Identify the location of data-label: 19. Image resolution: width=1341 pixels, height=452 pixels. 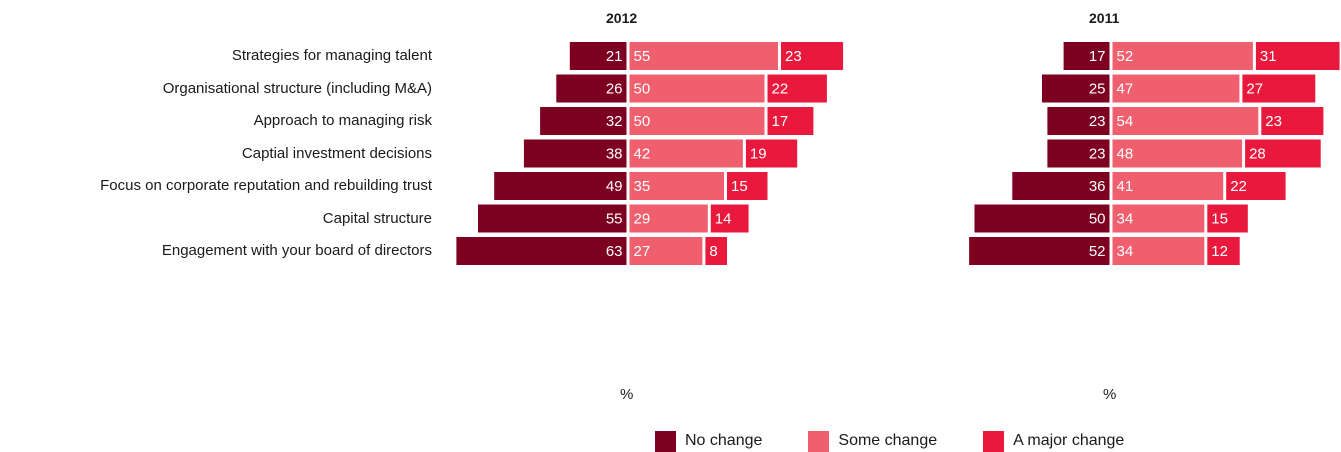
(758, 154).